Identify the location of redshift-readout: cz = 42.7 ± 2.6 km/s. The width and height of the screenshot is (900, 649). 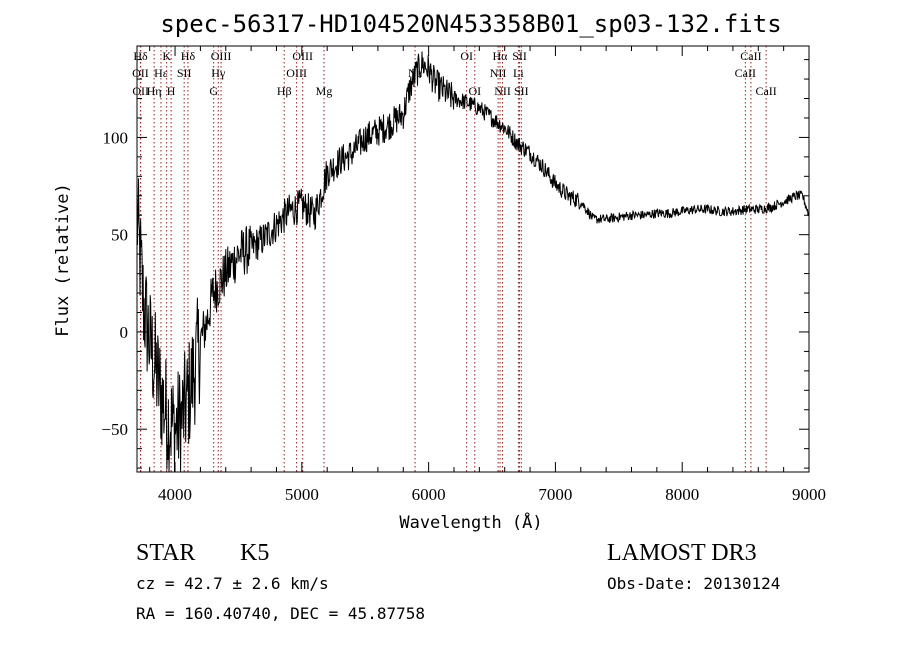
(232, 583).